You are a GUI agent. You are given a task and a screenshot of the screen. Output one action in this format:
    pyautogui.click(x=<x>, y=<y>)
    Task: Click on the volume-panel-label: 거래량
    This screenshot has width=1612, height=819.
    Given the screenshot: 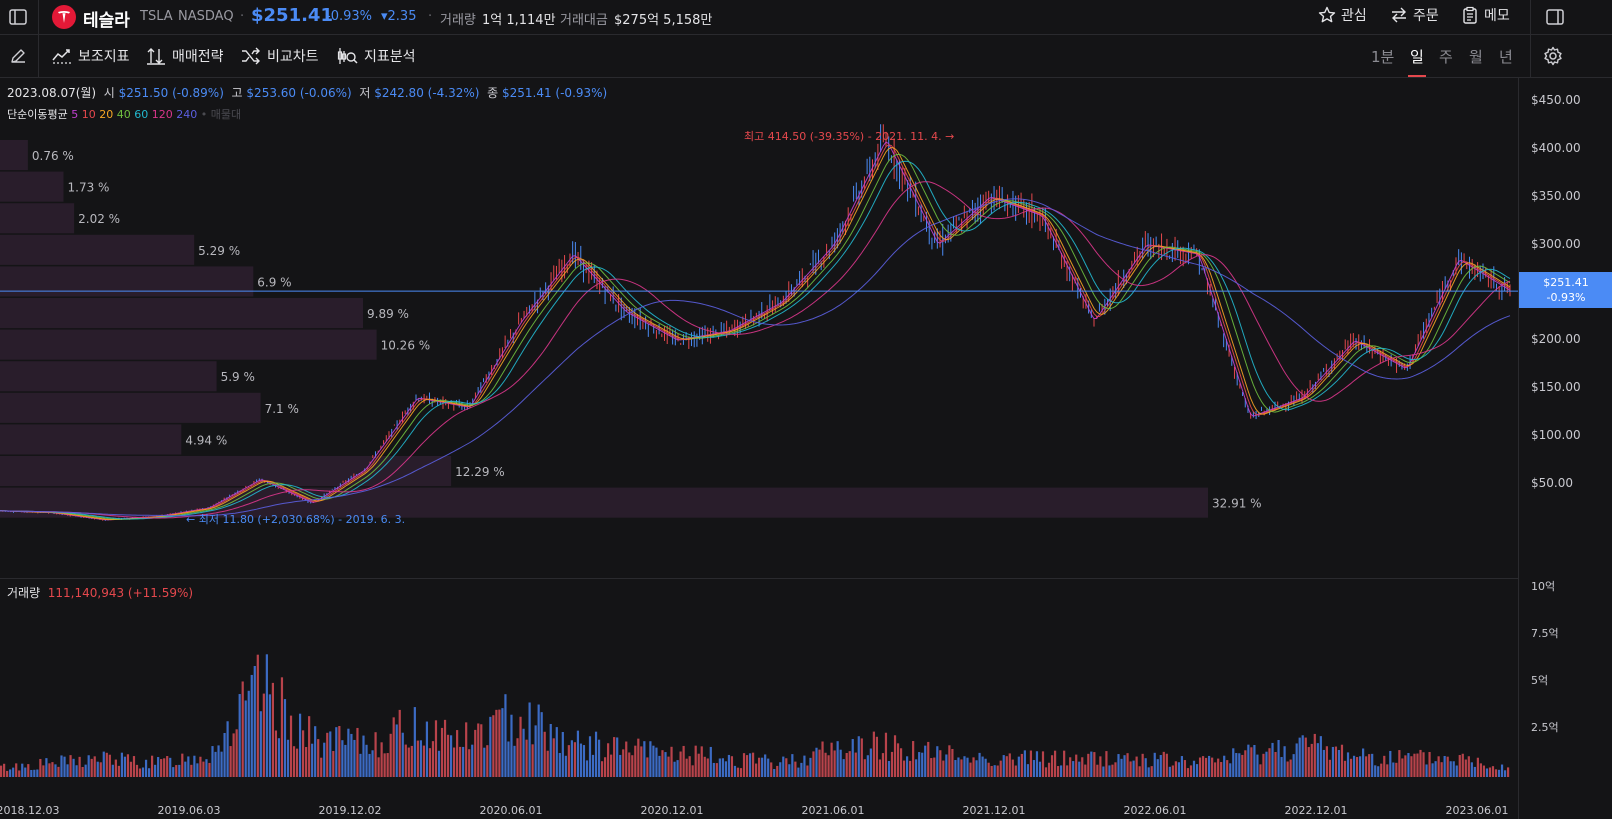 What is the action you would take?
    pyautogui.click(x=24, y=593)
    